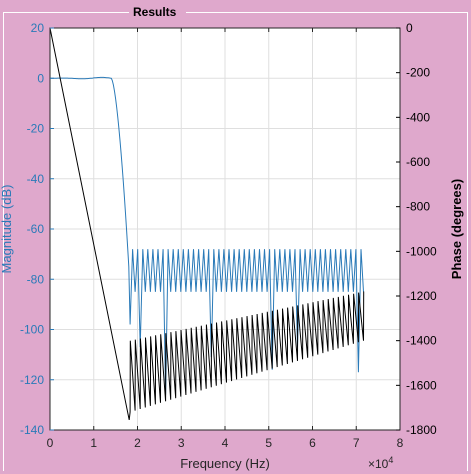 This screenshot has width=471, height=474. What do you see at coordinates (400, 443) in the screenshot?
I see `x-tick-label-8: 8` at bounding box center [400, 443].